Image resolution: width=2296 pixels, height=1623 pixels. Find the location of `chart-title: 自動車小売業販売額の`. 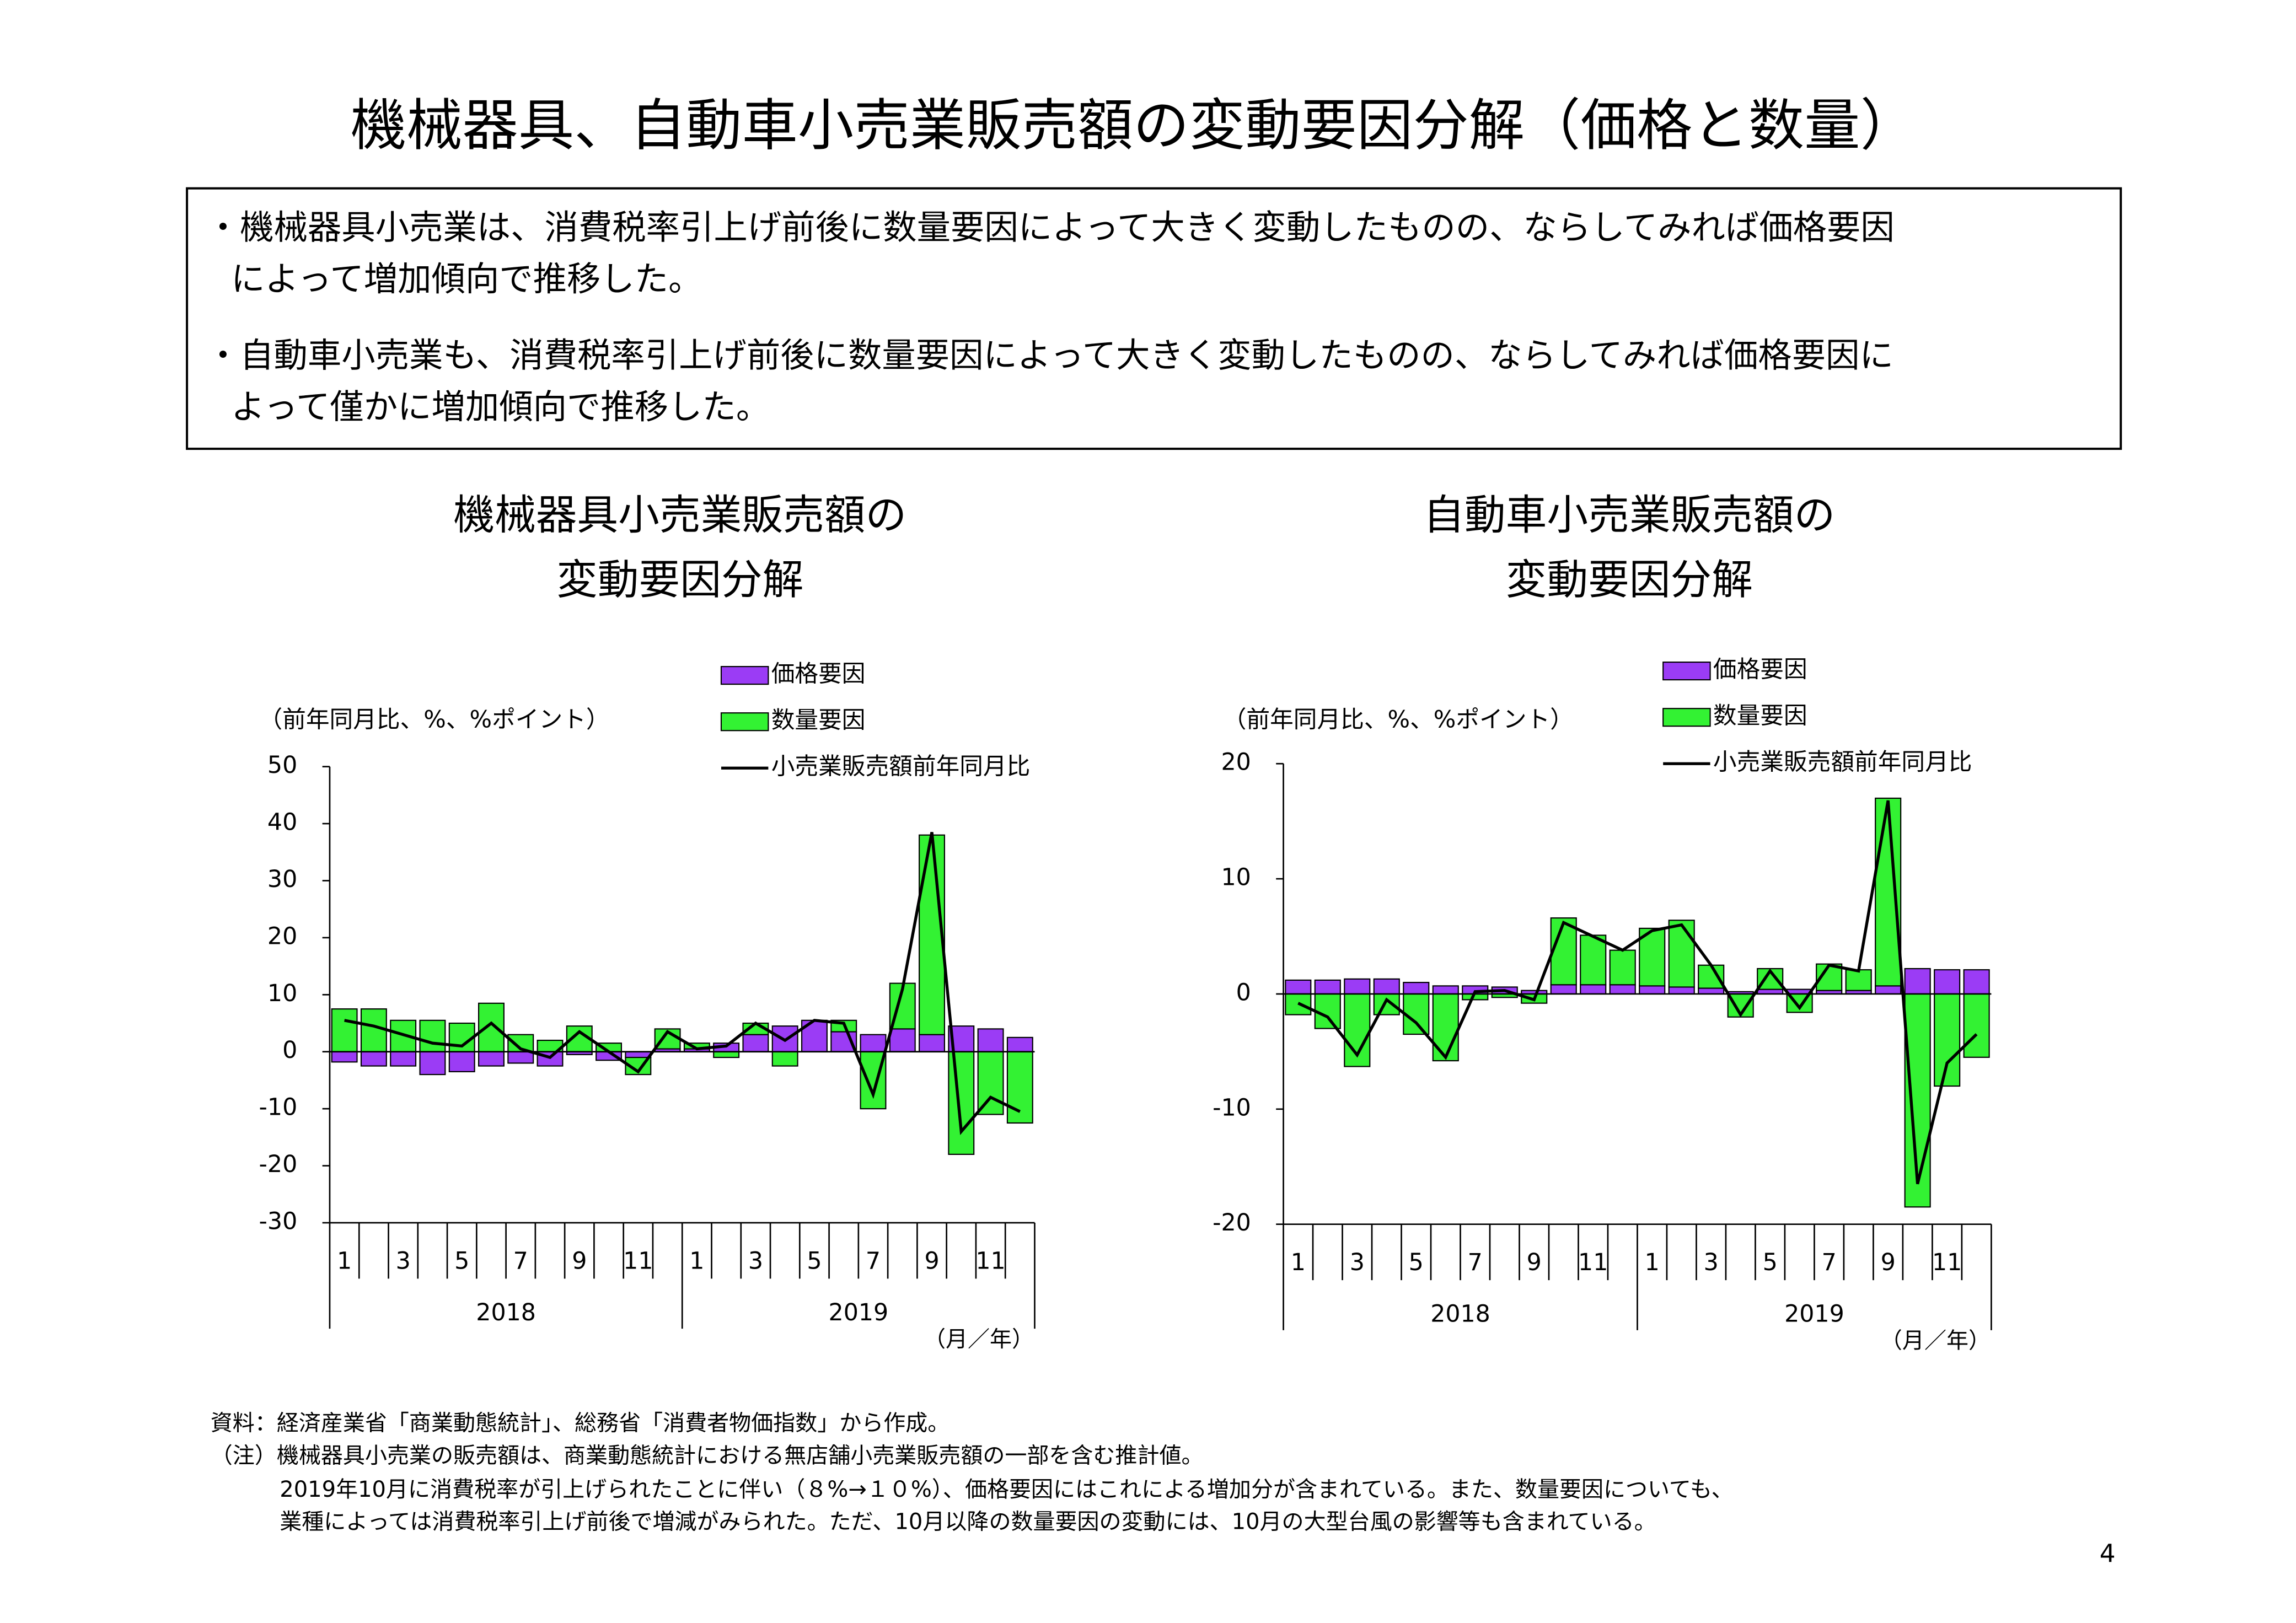

chart-title: 自動車小売業販売額の is located at coordinates (1629, 515).